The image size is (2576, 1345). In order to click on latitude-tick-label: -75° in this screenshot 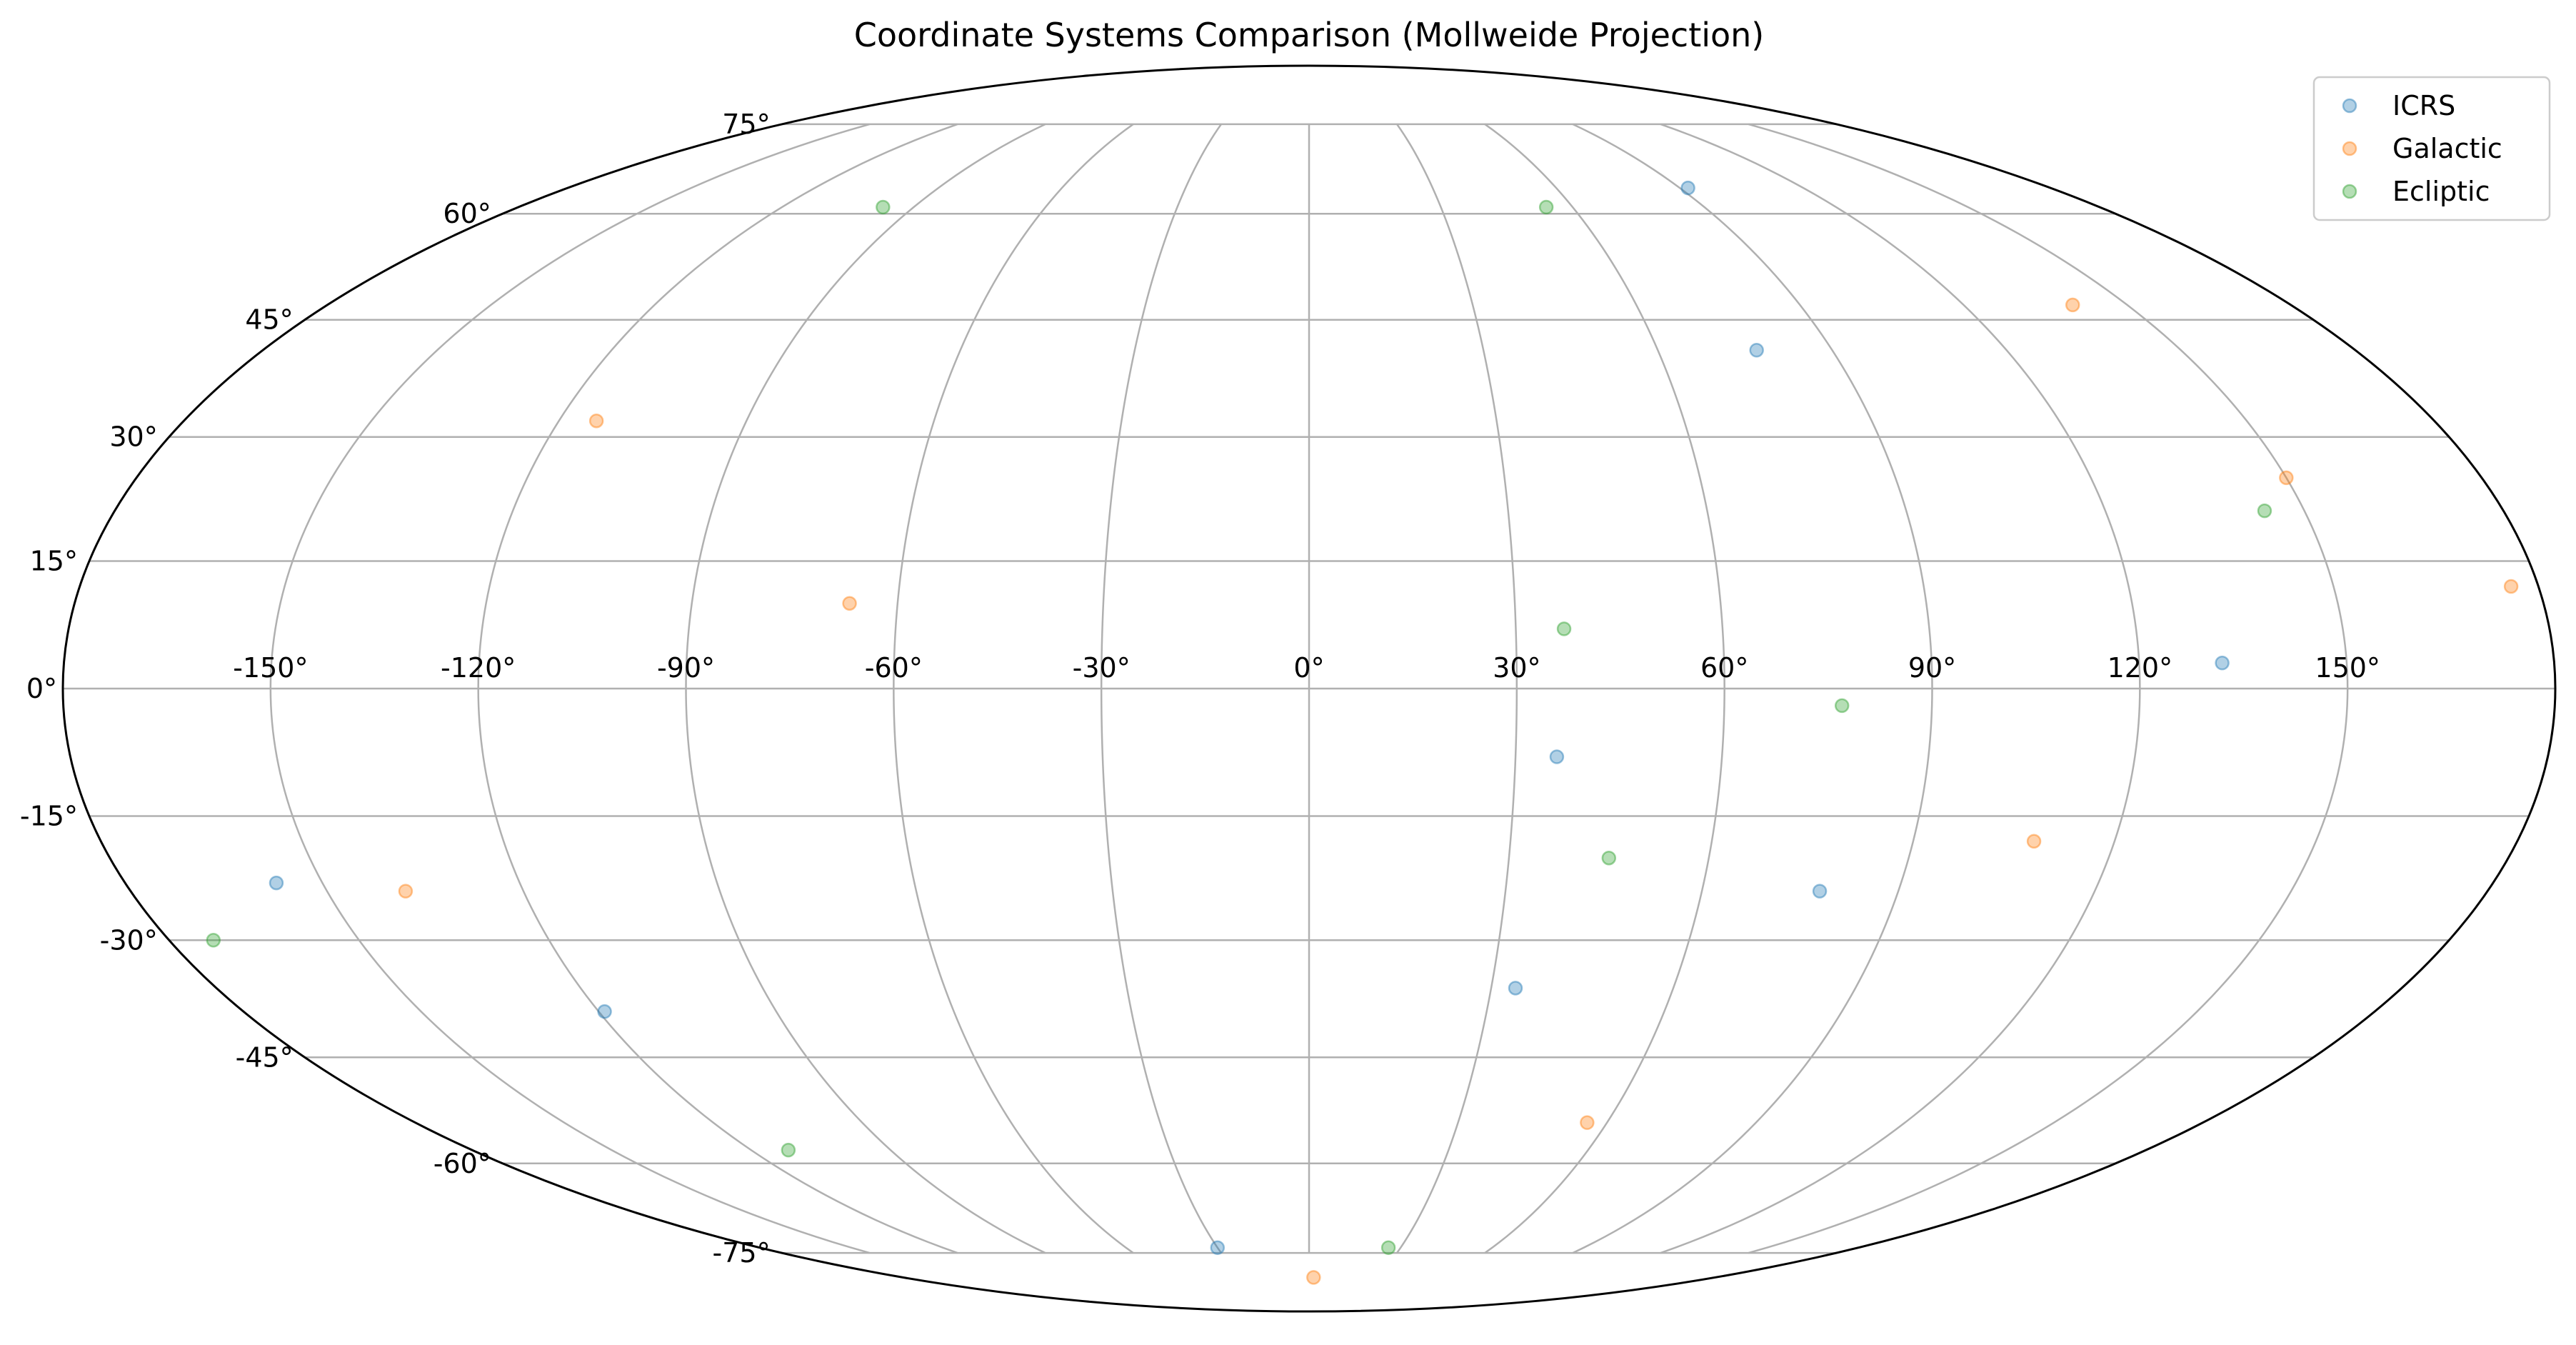, I will do `click(742, 1253)`.